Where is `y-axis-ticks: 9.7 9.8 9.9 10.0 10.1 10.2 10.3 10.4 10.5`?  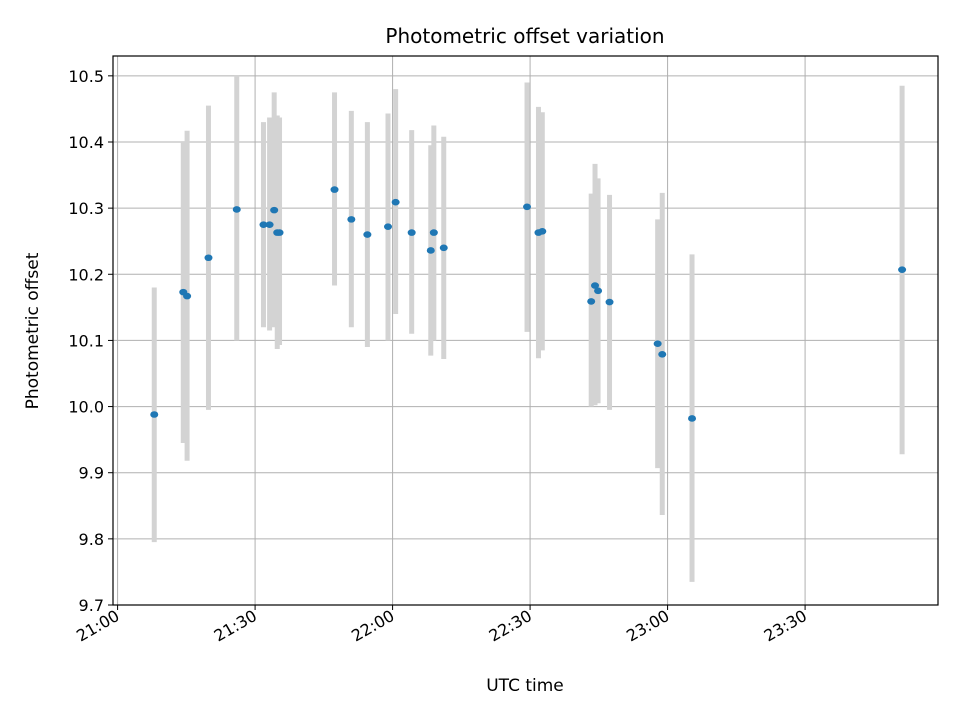 y-axis-ticks: 9.7 9.8 9.9 10.0 10.1 10.2 10.3 10.4 10.5 is located at coordinates (90, 341).